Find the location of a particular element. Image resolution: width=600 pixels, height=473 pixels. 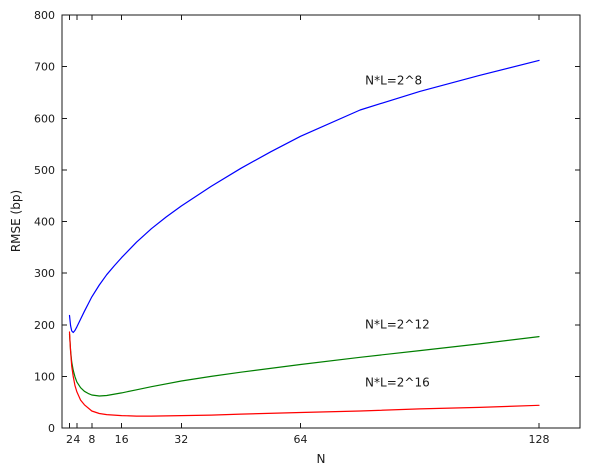

x-tick-label: 8 is located at coordinates (91, 439).